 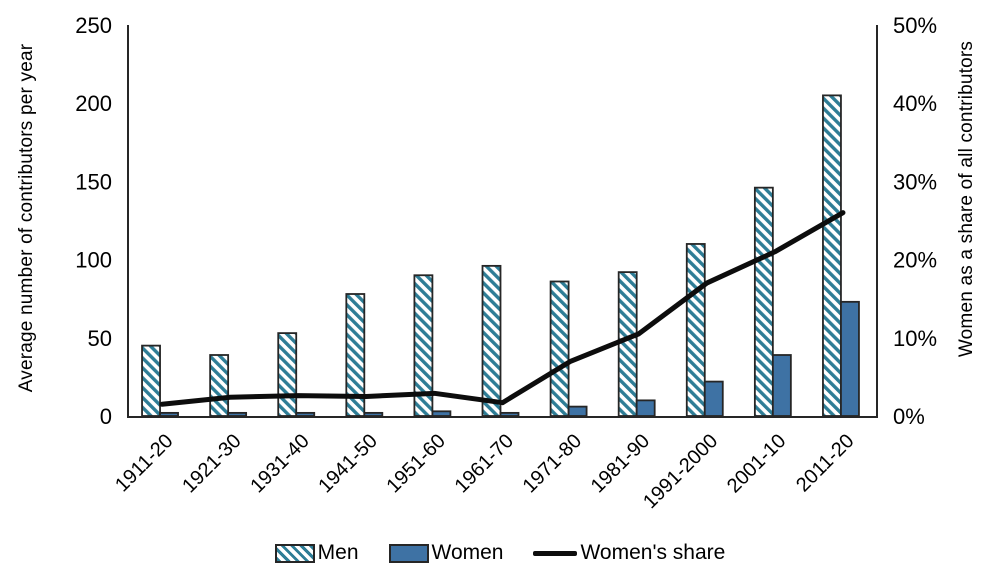 What do you see at coordinates (756, 463) in the screenshot?
I see `x-axis-tick-label: 2001-10` at bounding box center [756, 463].